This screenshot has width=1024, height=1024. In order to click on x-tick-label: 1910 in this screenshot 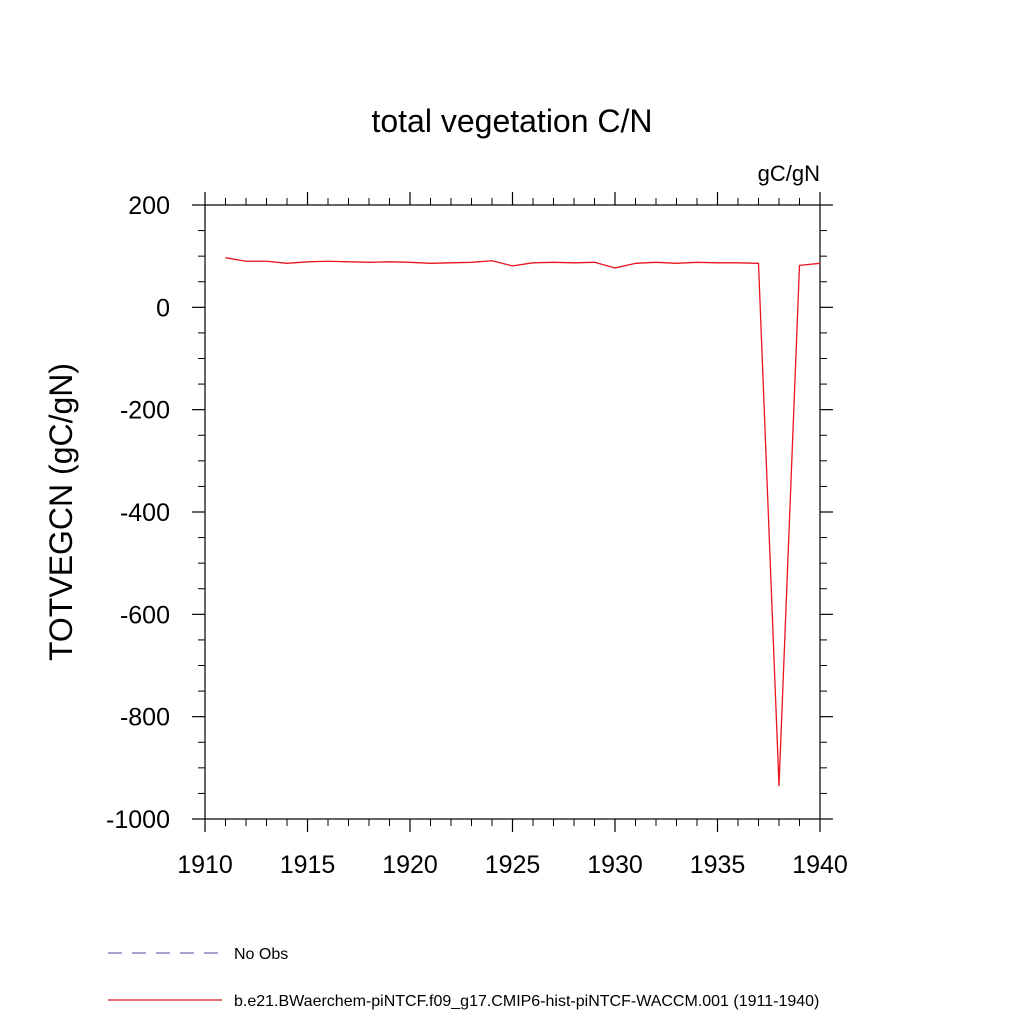, I will do `click(205, 865)`.